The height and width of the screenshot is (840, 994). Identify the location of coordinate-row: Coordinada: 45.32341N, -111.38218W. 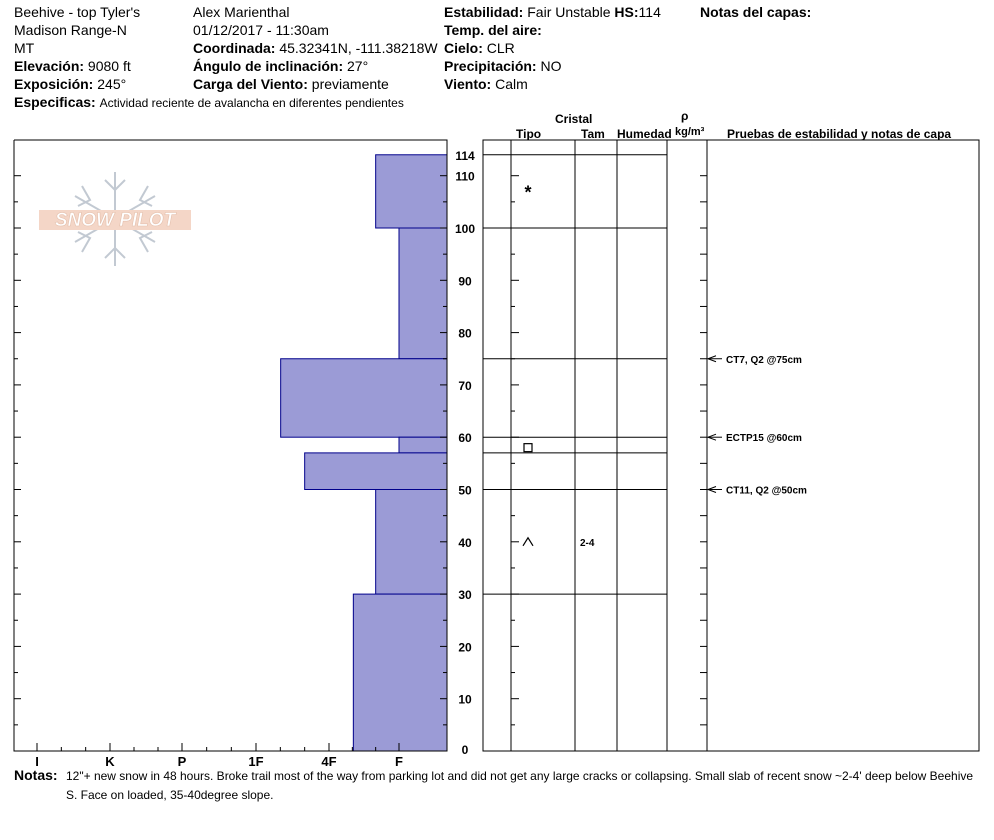
(315, 48).